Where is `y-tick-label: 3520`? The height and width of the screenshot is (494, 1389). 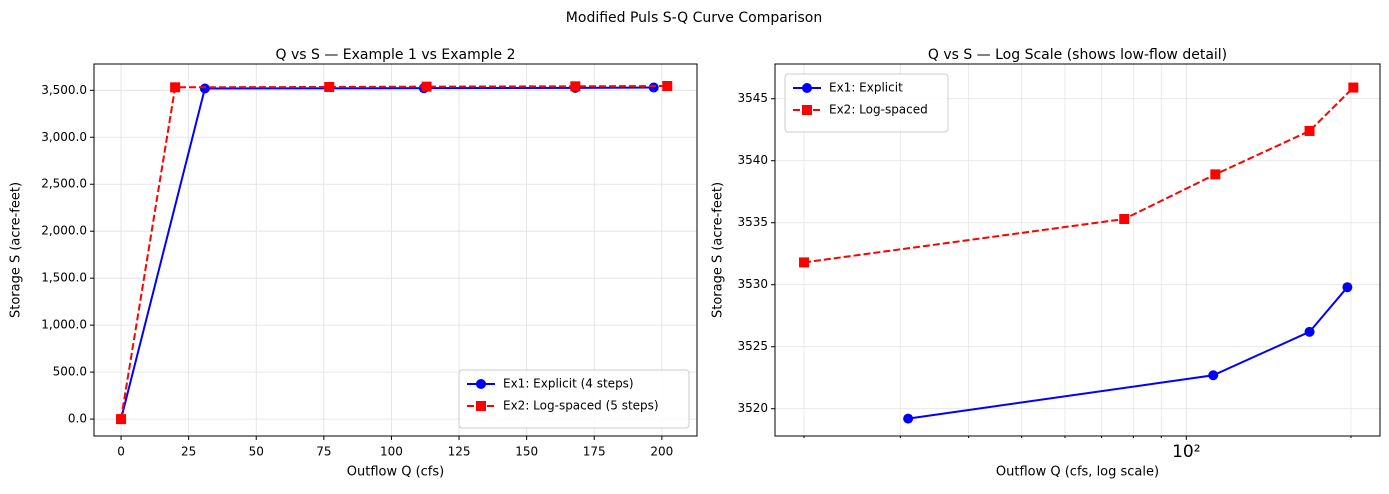
y-tick-label: 3520 is located at coordinates (752, 408).